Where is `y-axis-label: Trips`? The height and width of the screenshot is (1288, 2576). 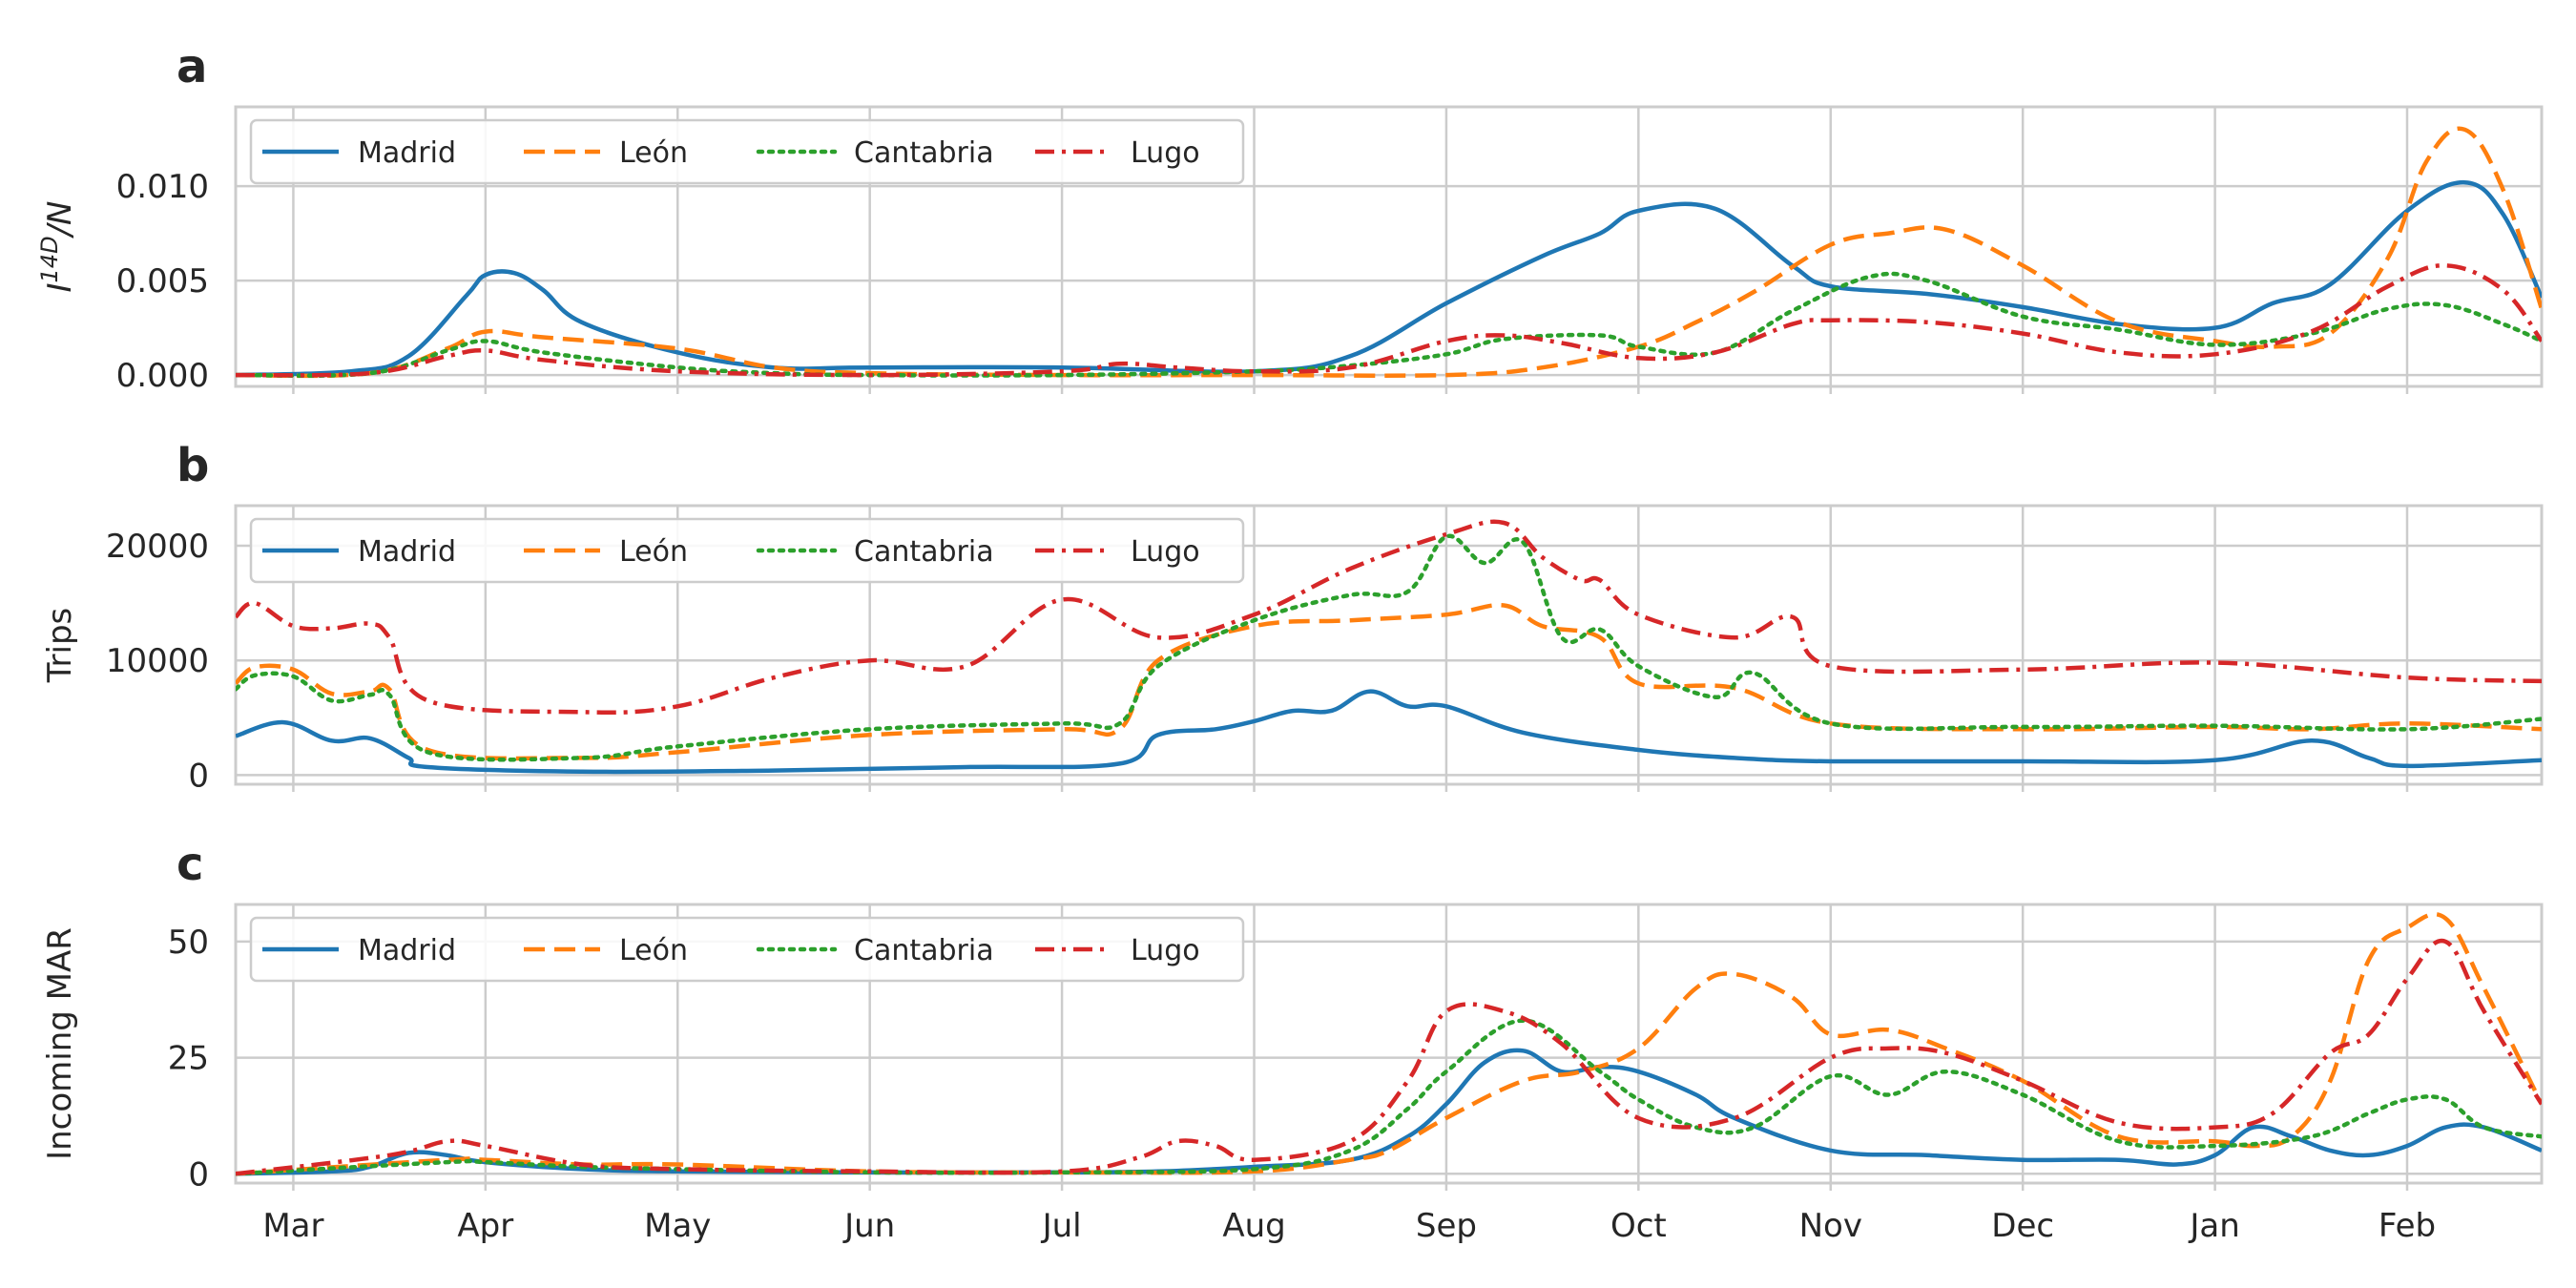 y-axis-label: Trips is located at coordinates (60, 646).